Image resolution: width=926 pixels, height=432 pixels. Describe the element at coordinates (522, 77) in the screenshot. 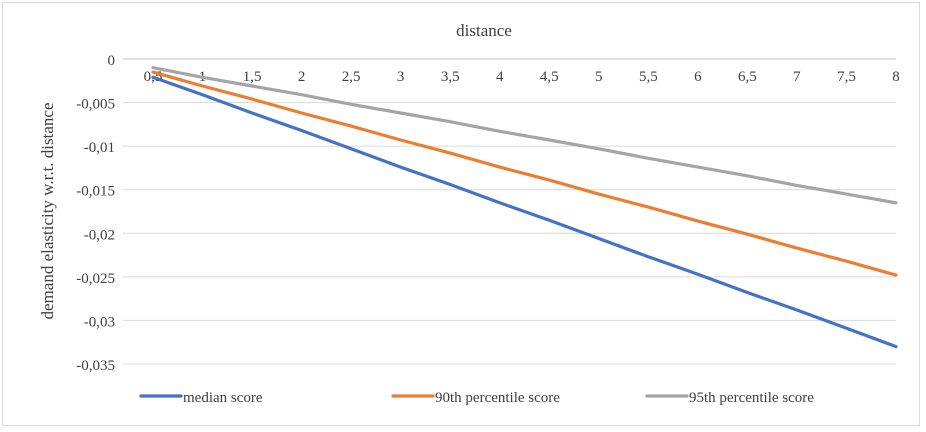

I see `x-tick-labels: 0,5 1 1,5 2 2,5 3 3,5 4 4,5 5 5,5 6 6,5 7 7,5 8` at that location.